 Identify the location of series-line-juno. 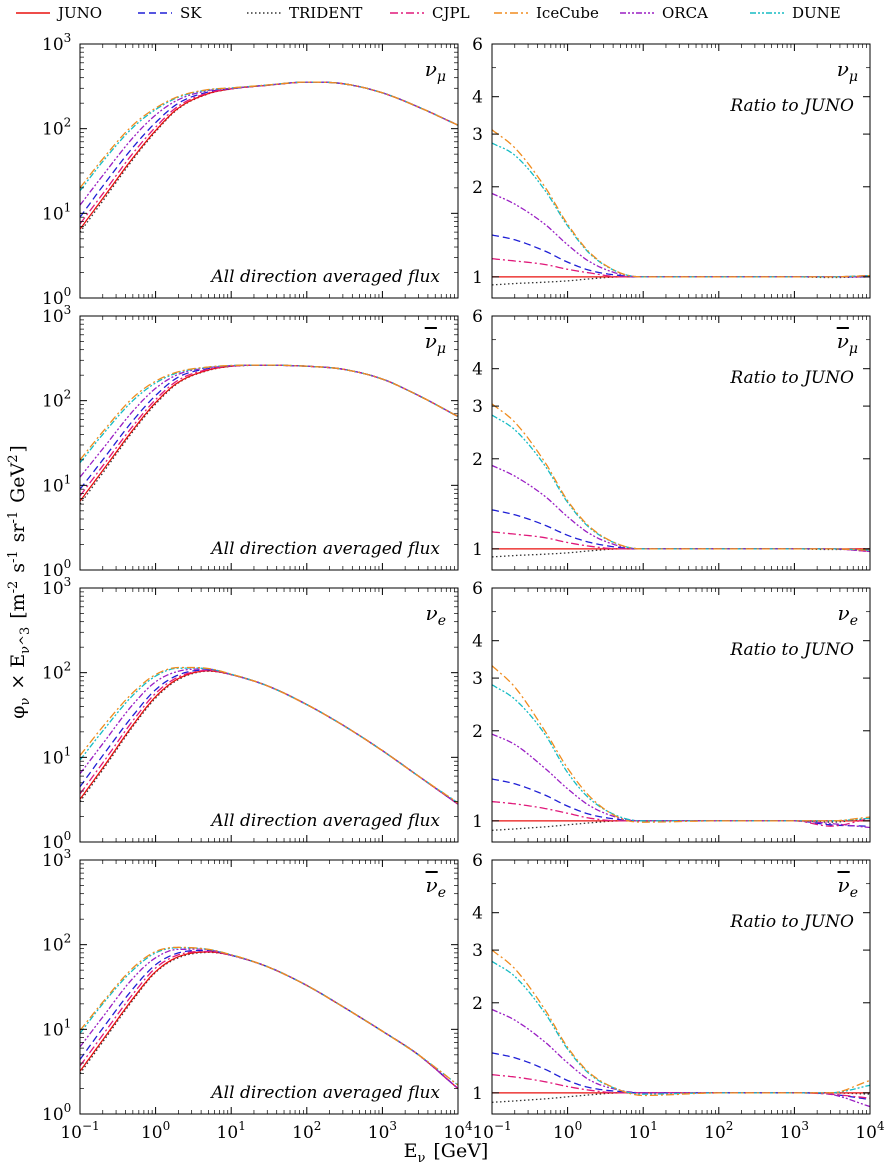
(269, 1020).